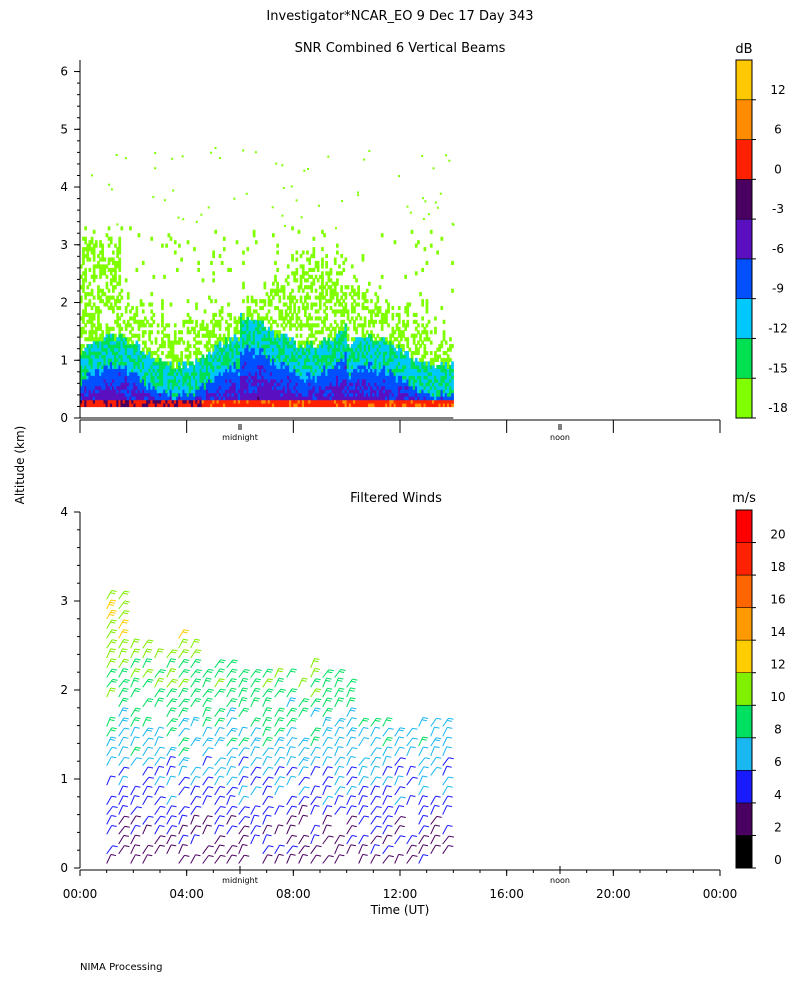  I want to click on snr-colorbar-swatch, so click(744, 358).